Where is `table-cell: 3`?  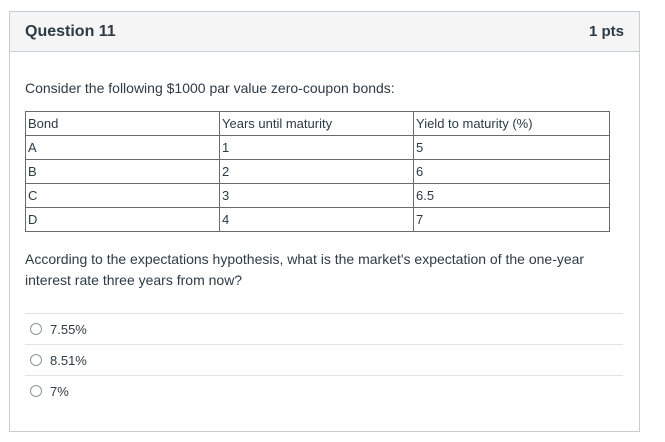 table-cell: 3 is located at coordinates (316, 195).